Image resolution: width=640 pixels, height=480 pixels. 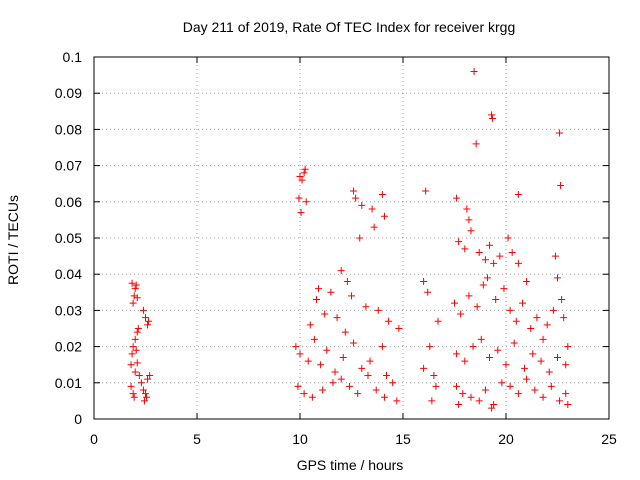 I want to click on y-tick-label: 0.04, so click(x=68, y=274).